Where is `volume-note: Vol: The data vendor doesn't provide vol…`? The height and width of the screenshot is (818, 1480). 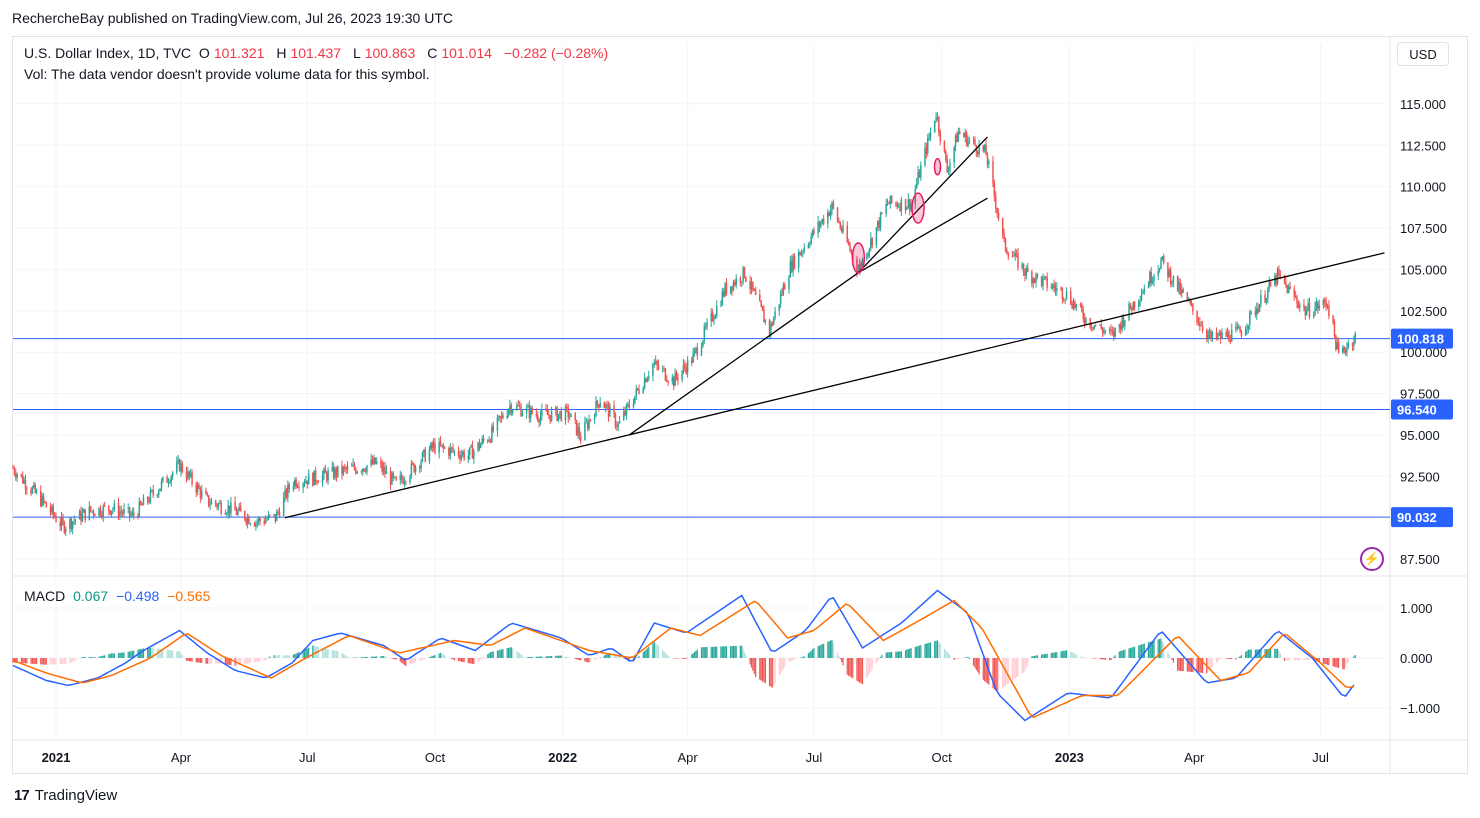 volume-note: Vol: The data vendor doesn't provide vol… is located at coordinates (229, 74).